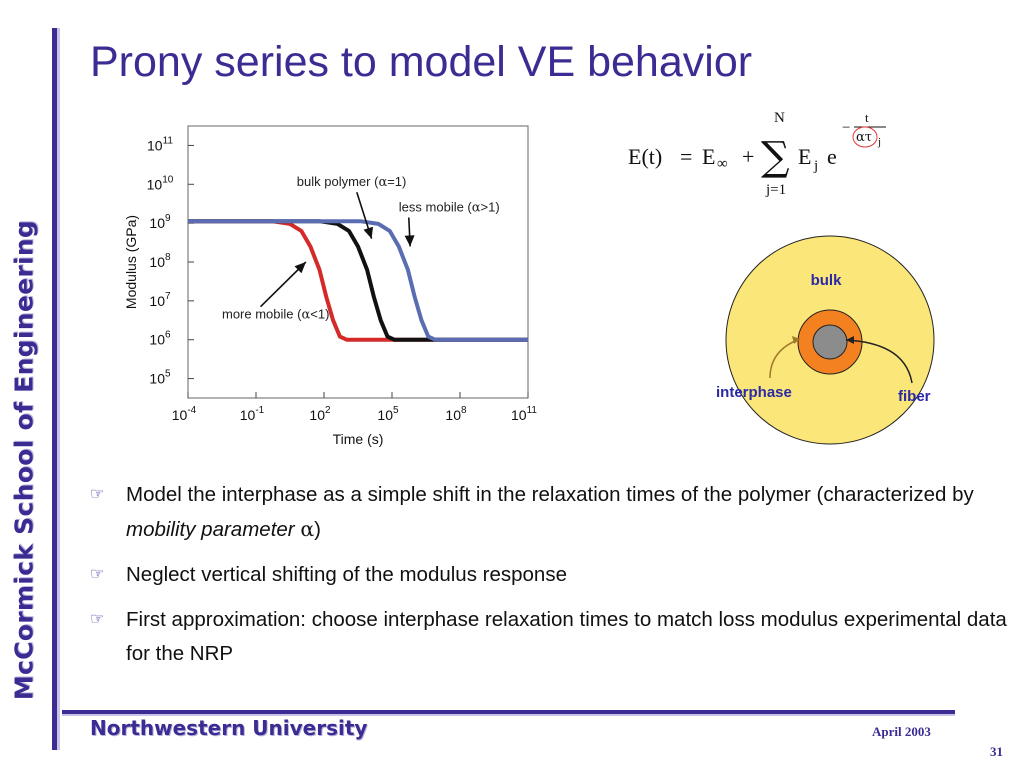 The width and height of the screenshot is (1024, 768). What do you see at coordinates (826, 280) in the screenshot?
I see `bulk-label: bulk` at bounding box center [826, 280].